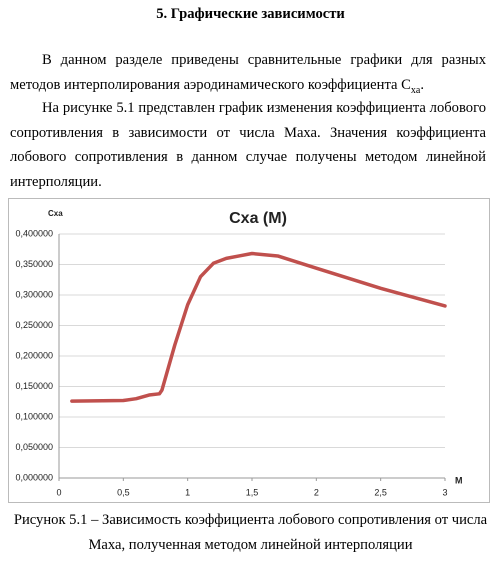  Describe the element at coordinates (34, 416) in the screenshot. I see `y-tick-label: 0,100000` at that location.